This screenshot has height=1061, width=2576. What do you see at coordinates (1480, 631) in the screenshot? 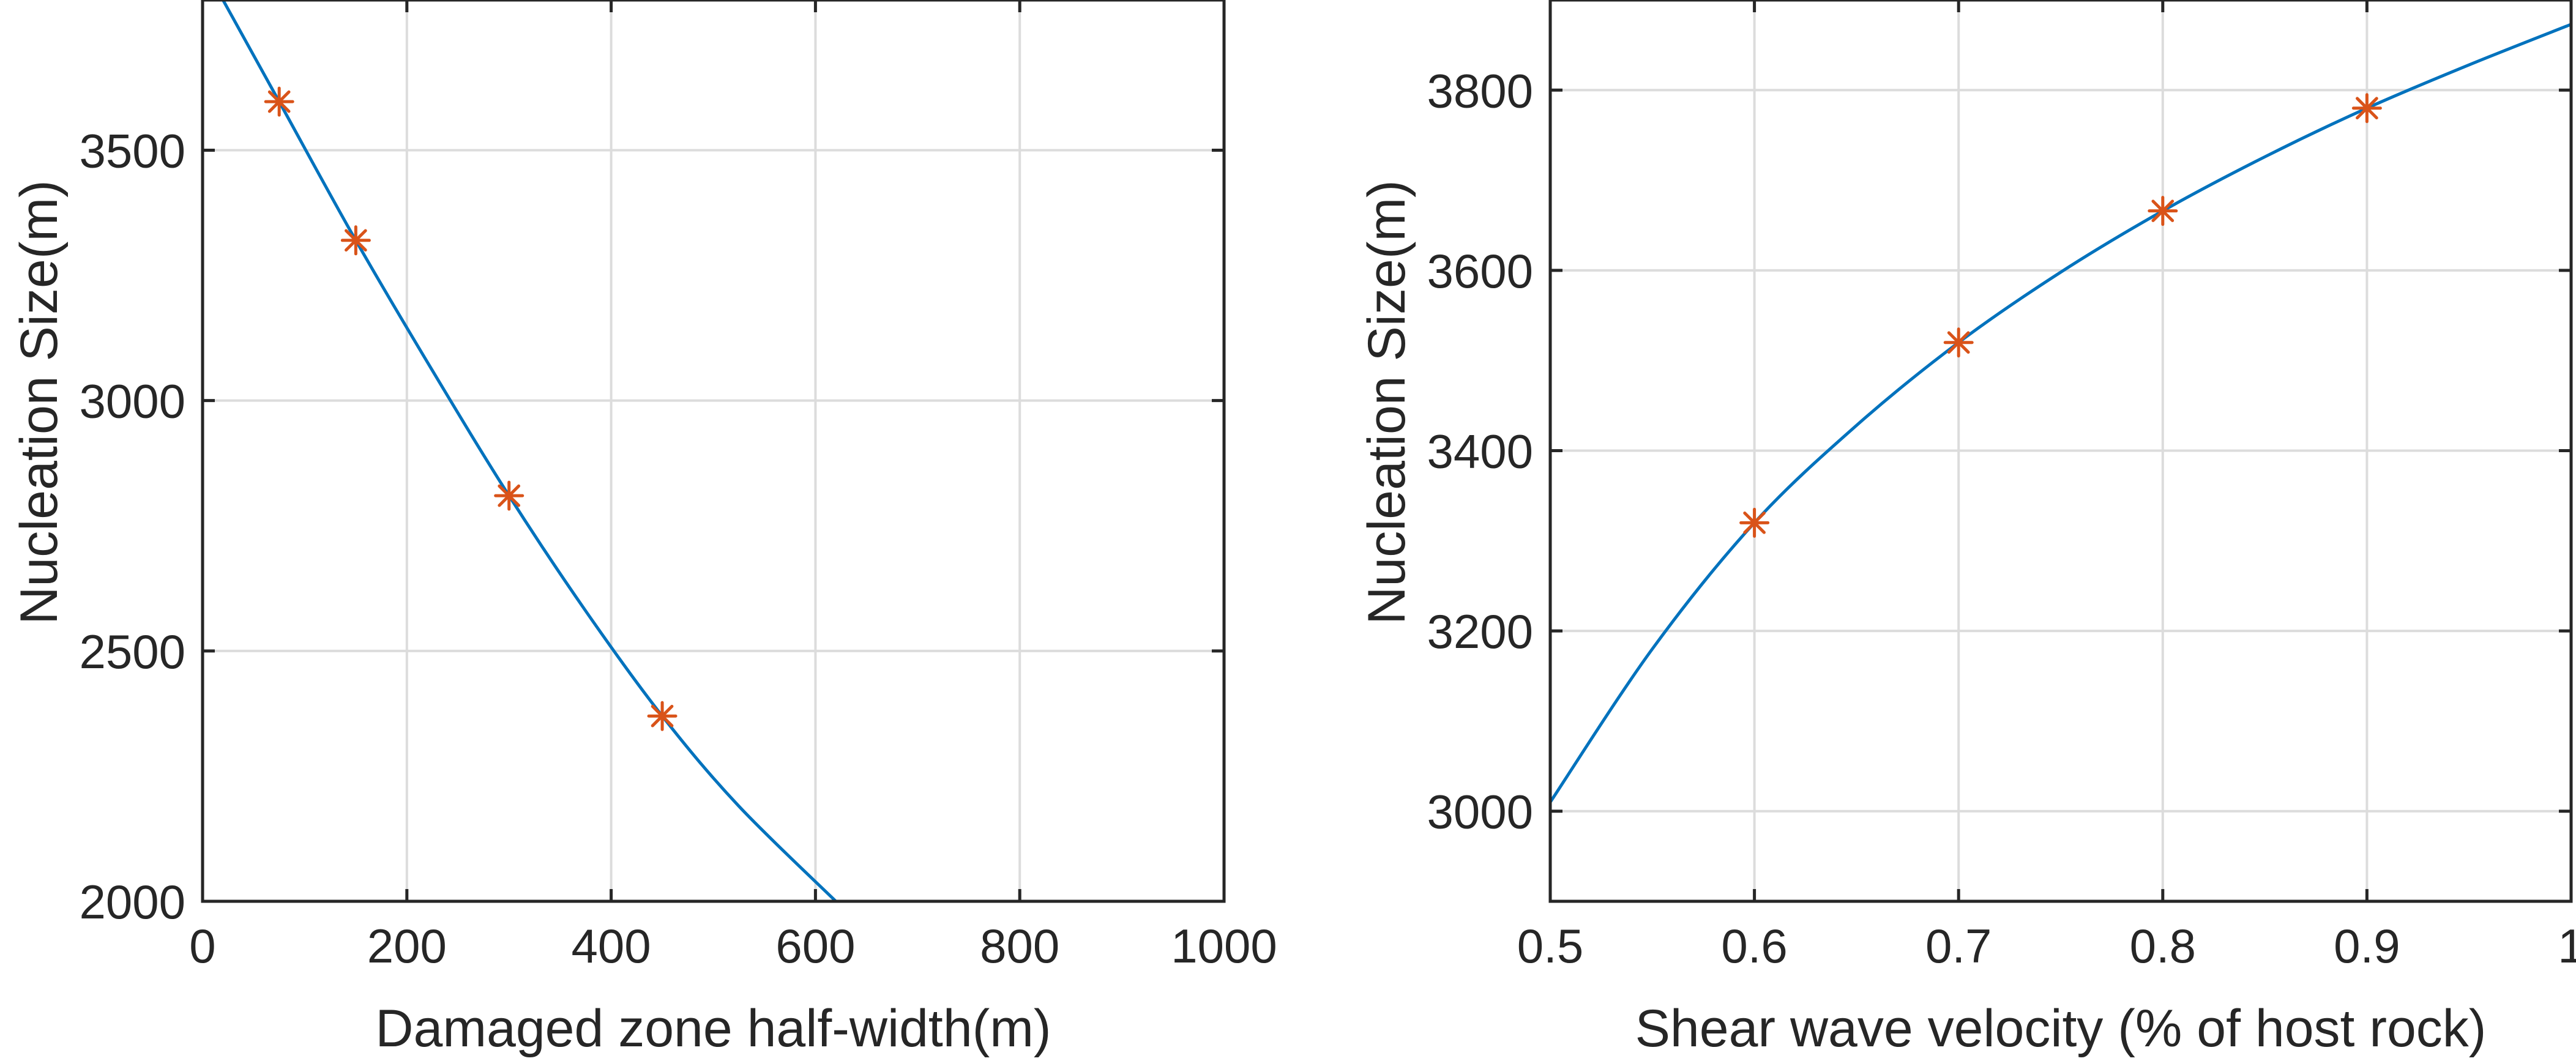
I see `y-tick-label: 3200` at bounding box center [1480, 631].